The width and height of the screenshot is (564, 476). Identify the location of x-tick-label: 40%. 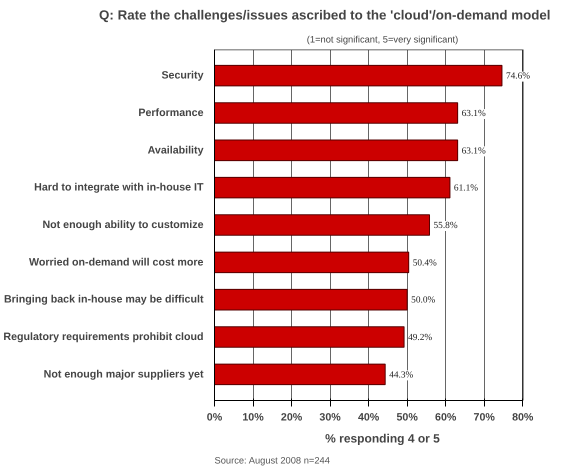
(369, 418).